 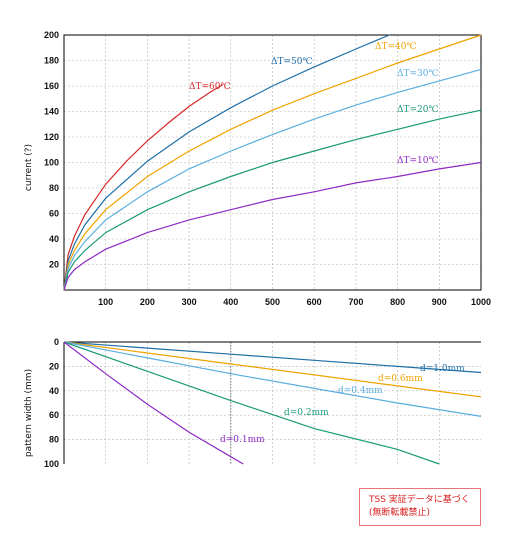 I want to click on x-tick-label: 600, so click(x=314, y=302).